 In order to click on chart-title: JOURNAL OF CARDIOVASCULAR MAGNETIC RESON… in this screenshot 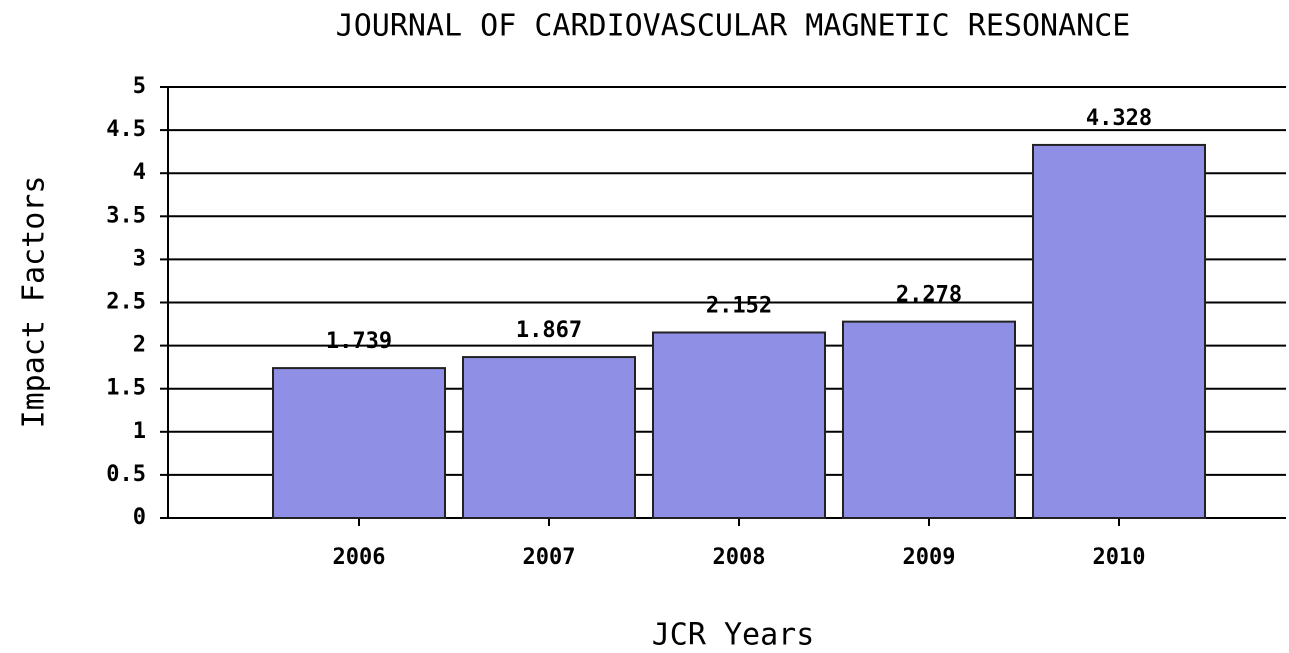, I will do `click(733, 26)`.